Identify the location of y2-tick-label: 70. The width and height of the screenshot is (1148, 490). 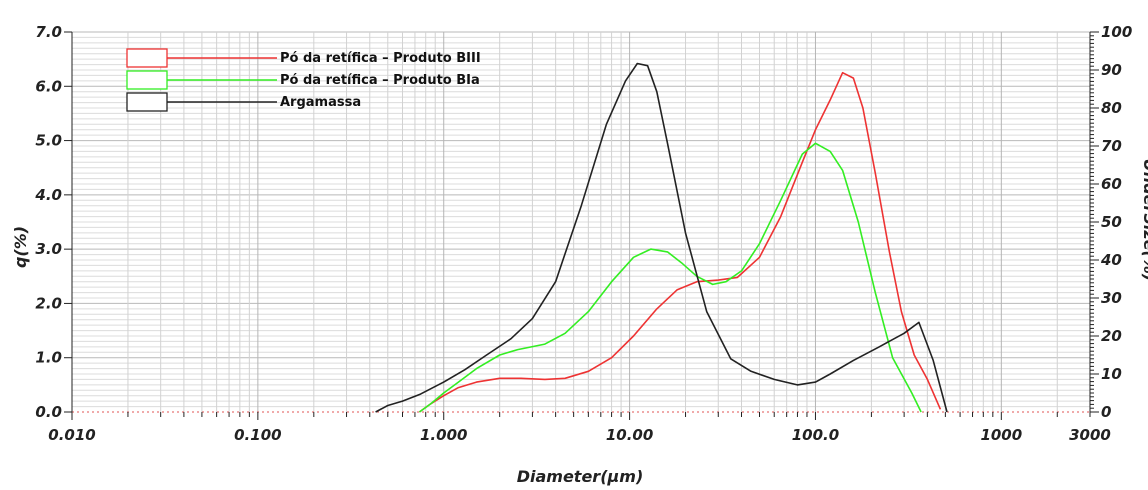
(1111, 146).